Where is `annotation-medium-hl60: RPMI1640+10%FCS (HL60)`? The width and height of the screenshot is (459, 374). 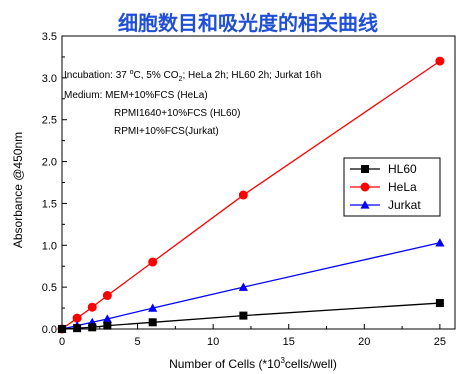 annotation-medium-hl60: RPMI1640+10%FCS (HL60) is located at coordinates (177, 113).